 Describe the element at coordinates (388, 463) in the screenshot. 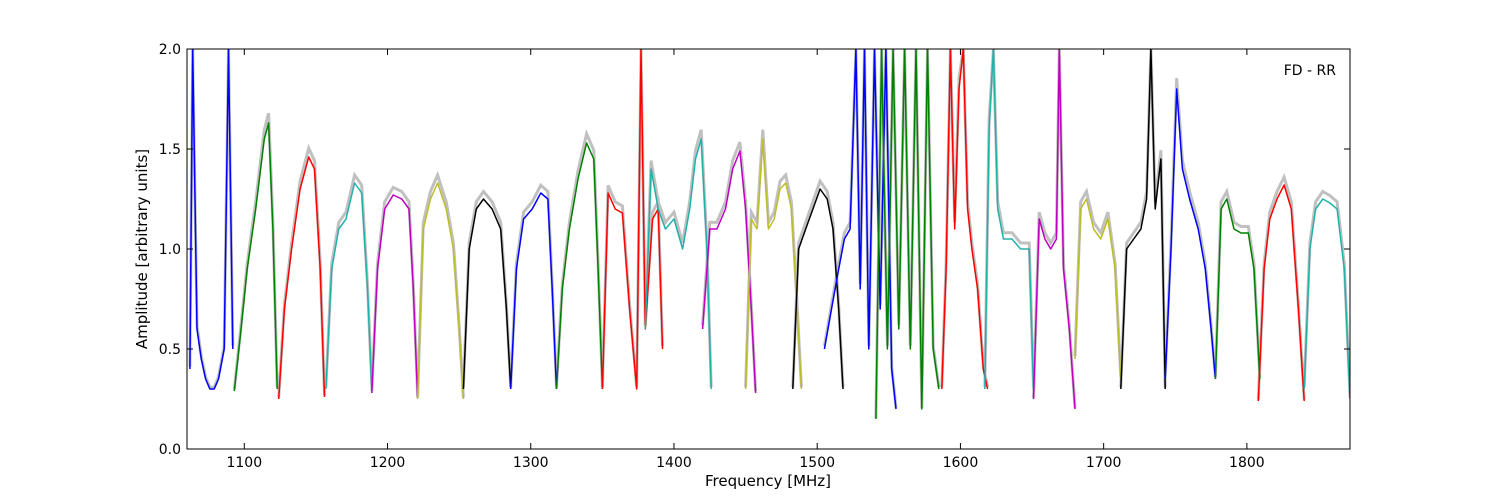

I see `x-tick-label: 1200` at that location.